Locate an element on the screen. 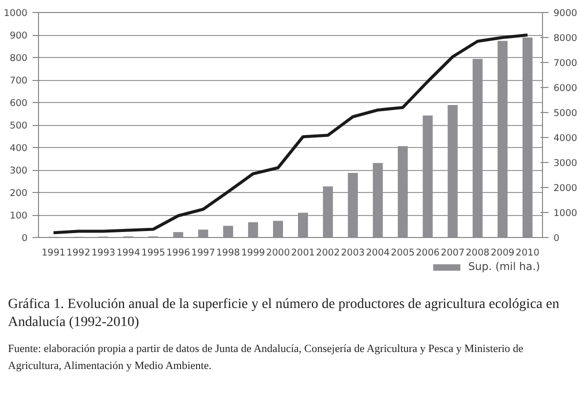 The height and width of the screenshot is (398, 580). x-tick-label: 2006 is located at coordinates (428, 253).